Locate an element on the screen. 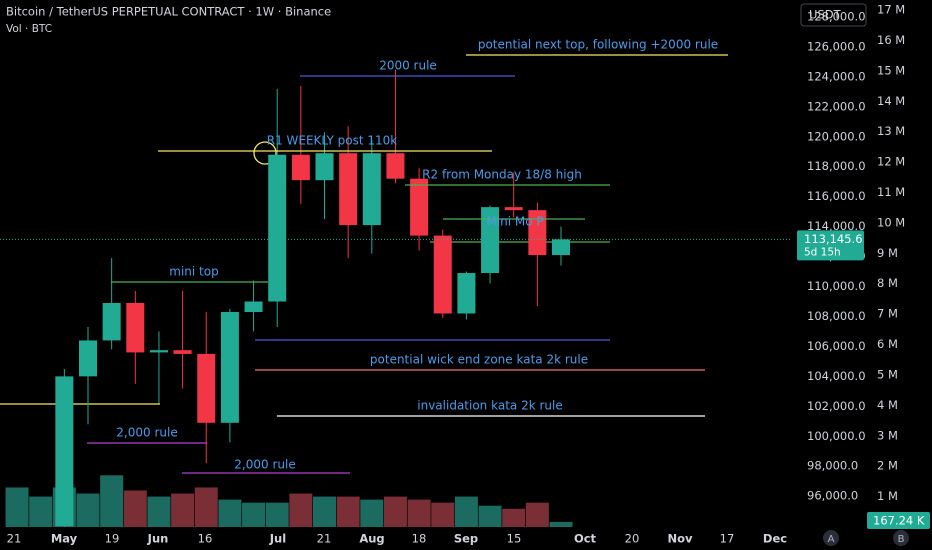 This screenshot has height=550, width=932. last-volume-tag is located at coordinates (898, 520).